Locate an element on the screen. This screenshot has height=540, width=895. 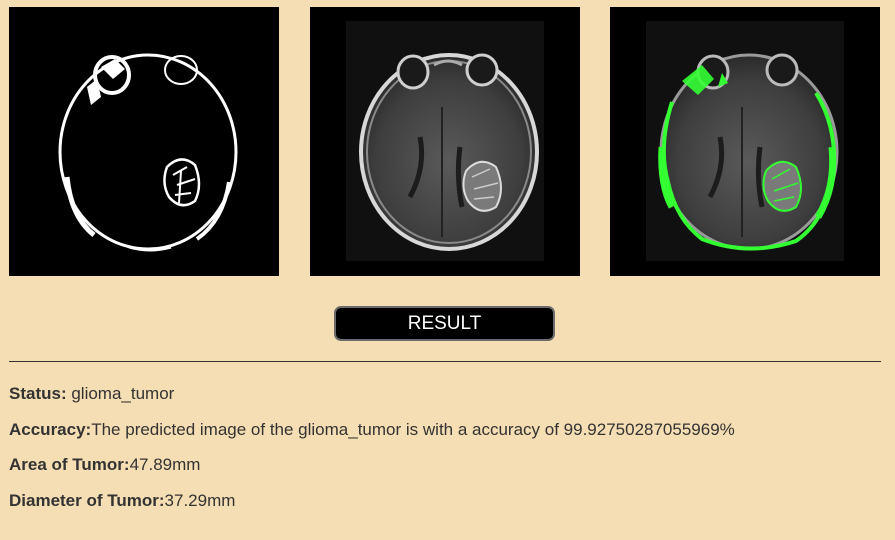
status-line: Status: glioma_tumor is located at coordinates (444, 401).